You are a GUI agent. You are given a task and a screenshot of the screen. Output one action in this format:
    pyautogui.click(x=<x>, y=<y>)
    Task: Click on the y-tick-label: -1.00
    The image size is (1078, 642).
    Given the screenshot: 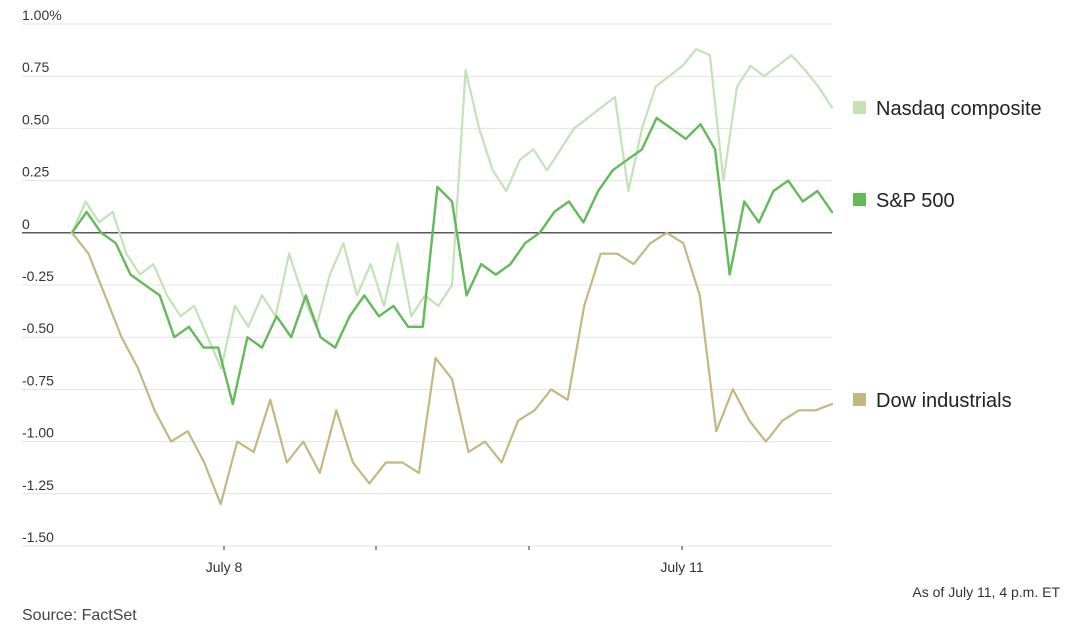 What is the action you would take?
    pyautogui.click(x=38, y=433)
    